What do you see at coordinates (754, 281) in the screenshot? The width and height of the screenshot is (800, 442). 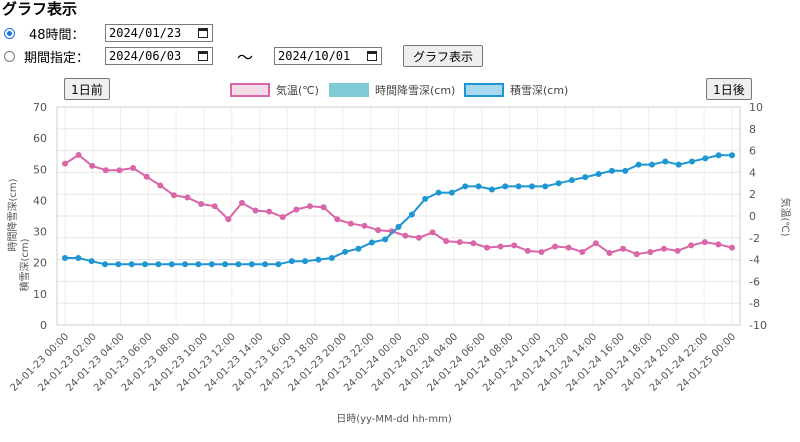 I see `right-tick-label: -6` at bounding box center [754, 281].